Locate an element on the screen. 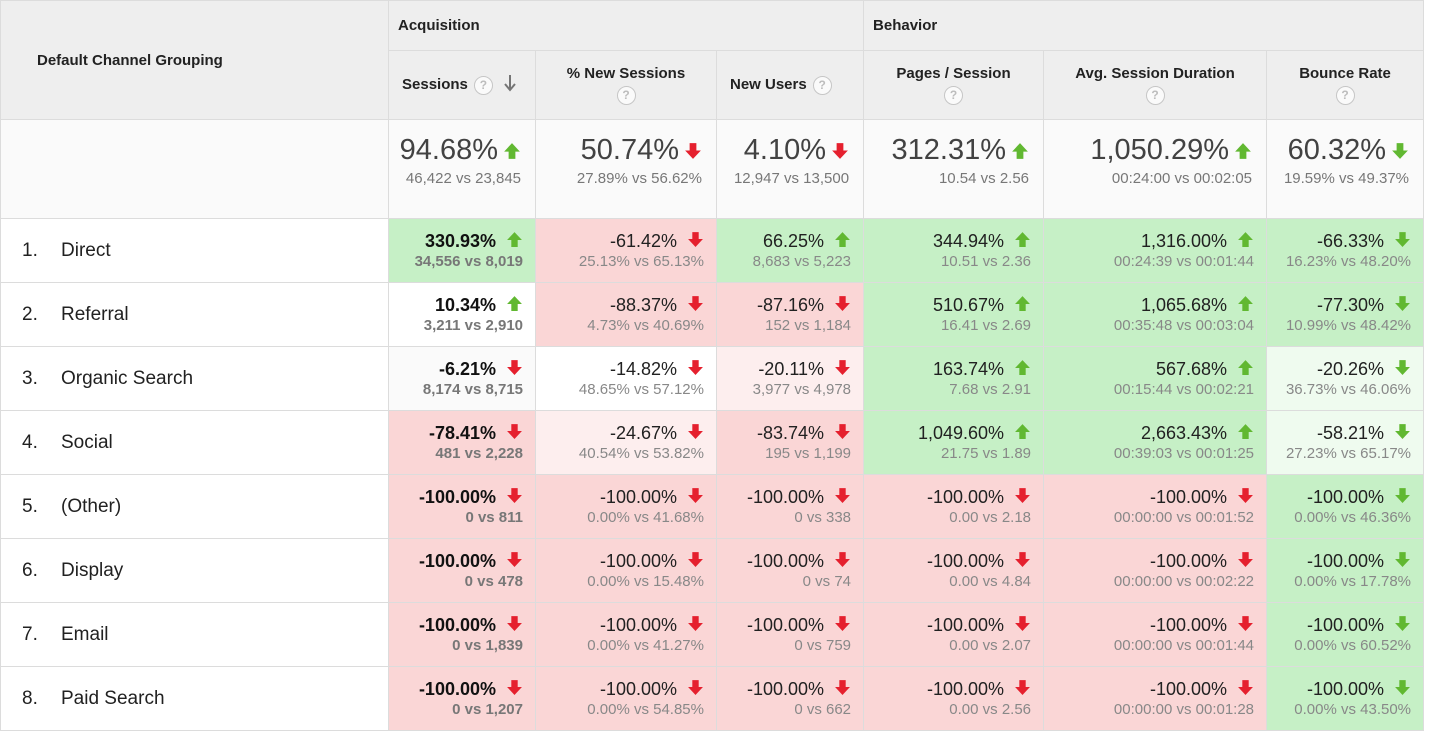 The image size is (1433, 732). metric-cell-bounce-rate: -100.00% 0.00% vs 43.50% is located at coordinates (1345, 698).